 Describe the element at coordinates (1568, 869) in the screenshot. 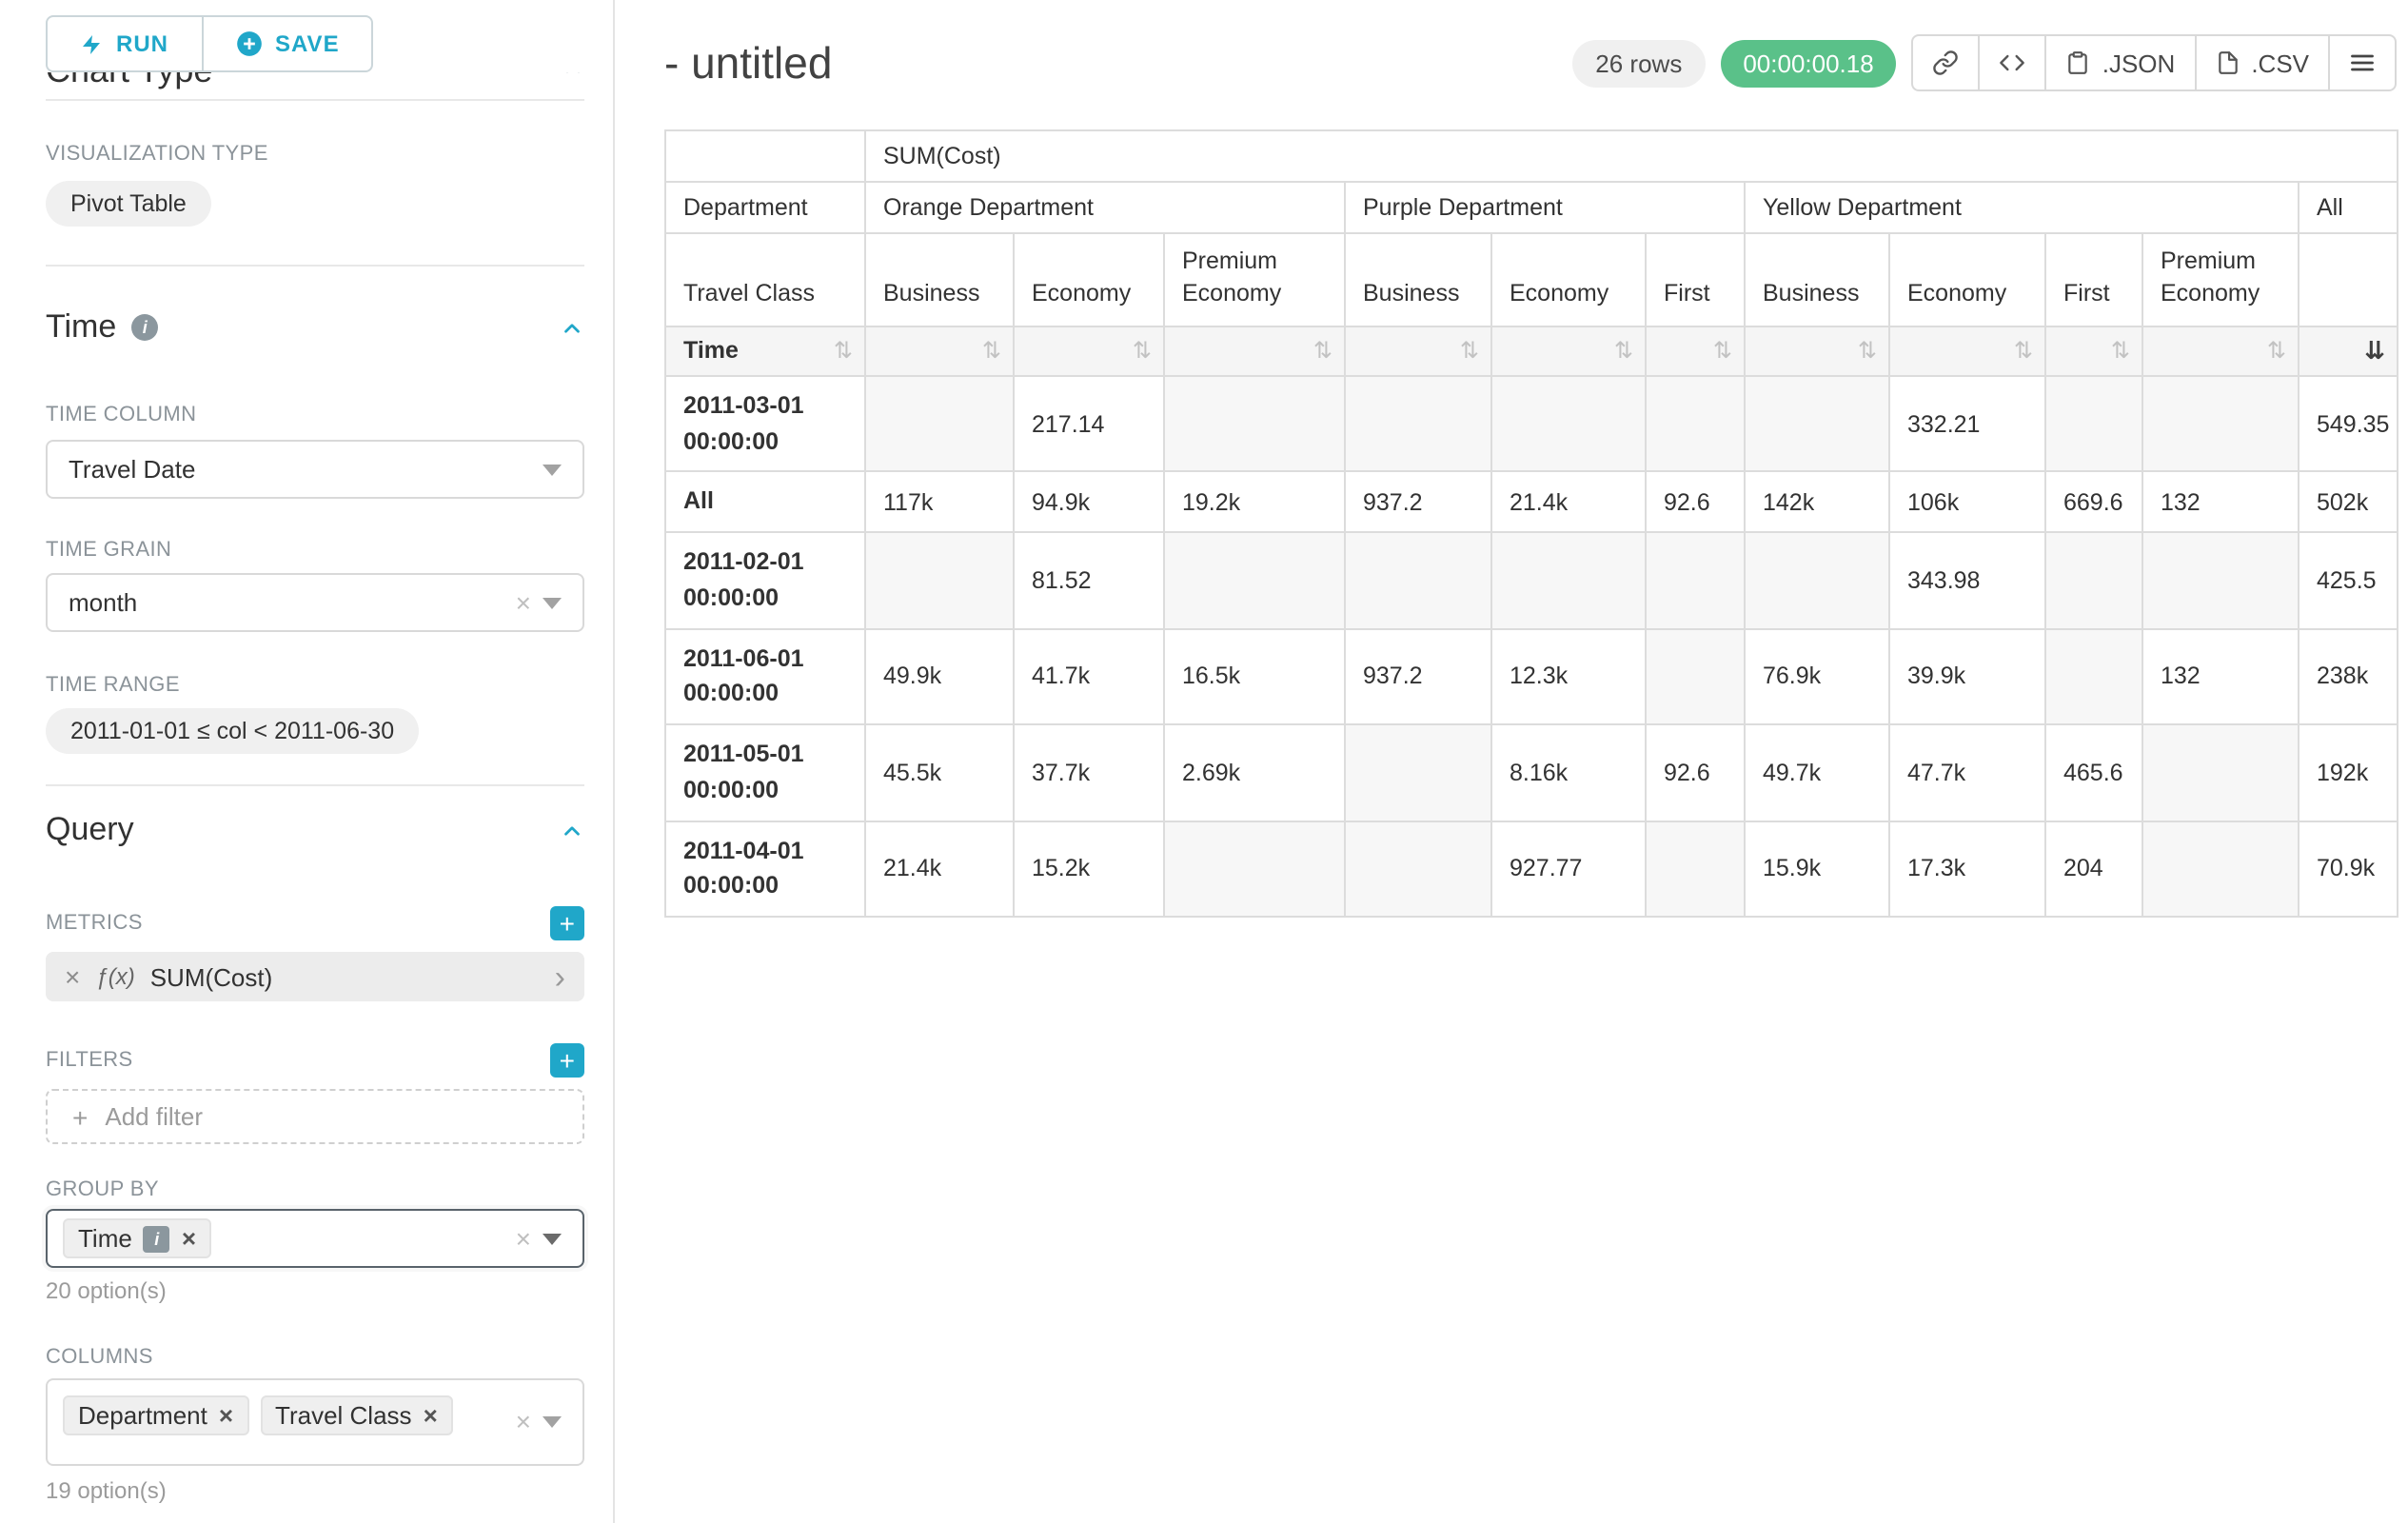

I see `pivot-cell: 927.77` at that location.